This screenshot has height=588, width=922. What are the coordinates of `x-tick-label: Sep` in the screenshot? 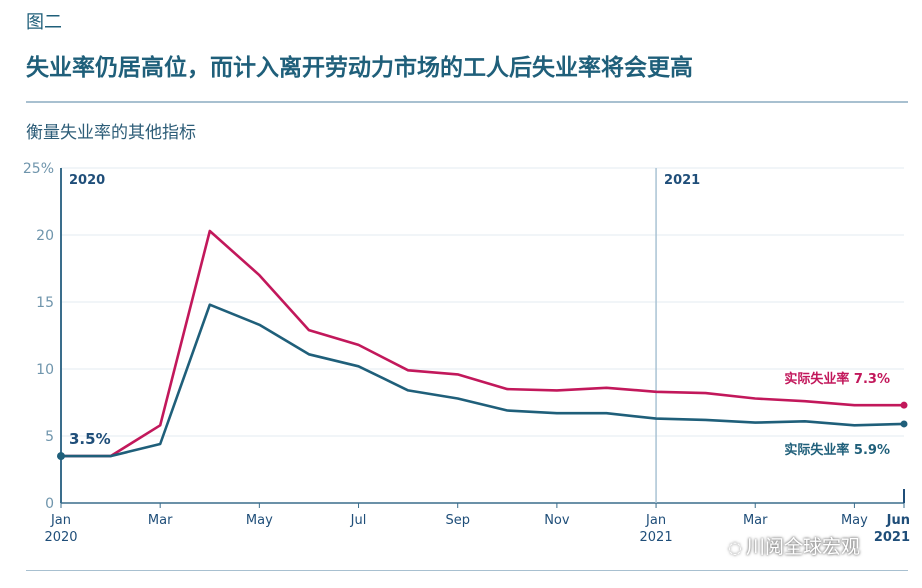 It's located at (457, 520).